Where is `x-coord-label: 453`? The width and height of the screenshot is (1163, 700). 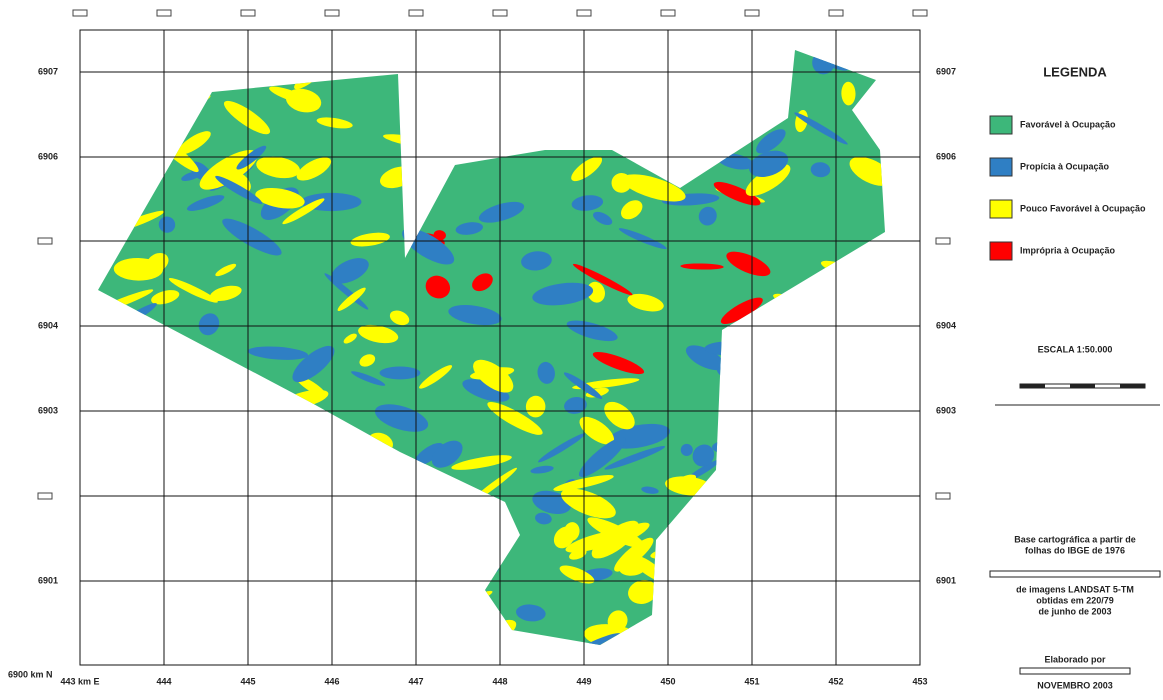
x-coord-label: 453 is located at coordinates (919, 681).